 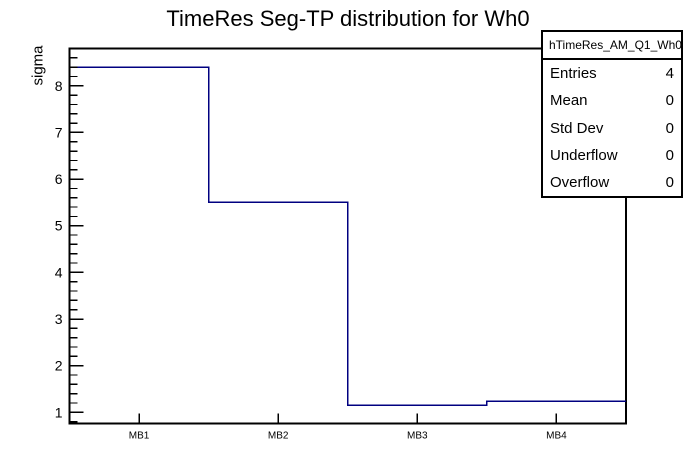 What do you see at coordinates (556, 436) in the screenshot?
I see `x-tick-label: MB4` at bounding box center [556, 436].